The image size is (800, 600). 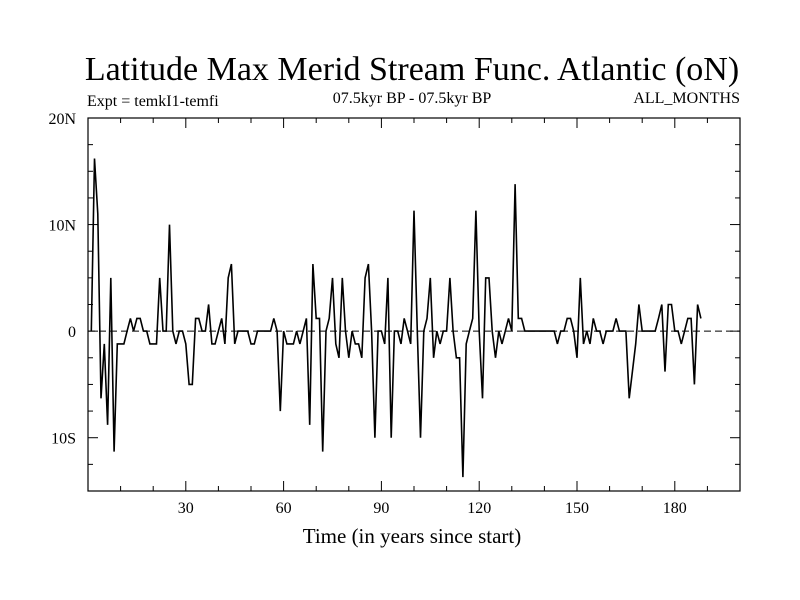 I want to click on x-tick-label: 150, so click(x=577, y=508).